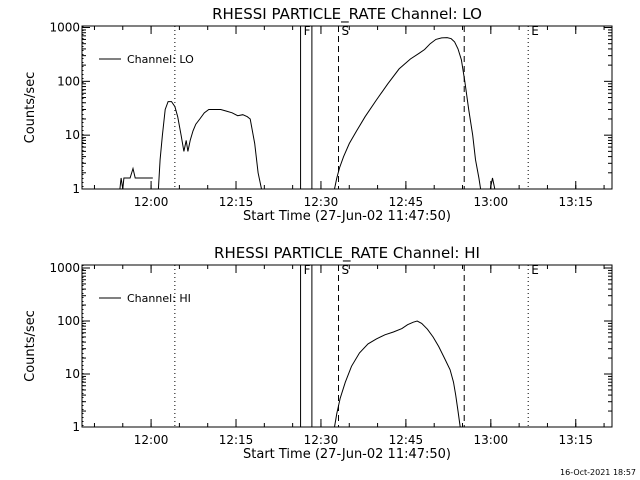  I want to click on chart-title: RHESSI PARTICLE_RATE Channel: LO, so click(347, 14).